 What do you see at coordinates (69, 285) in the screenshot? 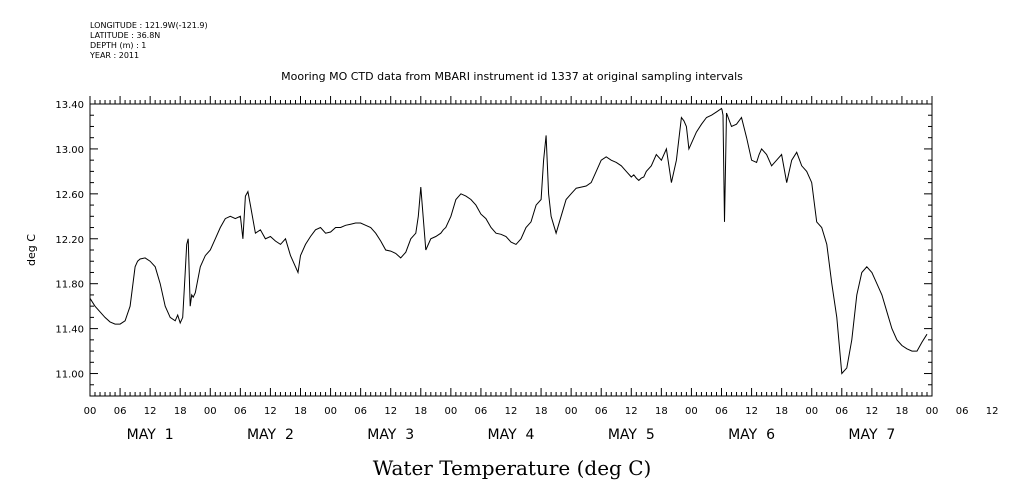
I see `y-tick-label: 11.80` at bounding box center [69, 285].